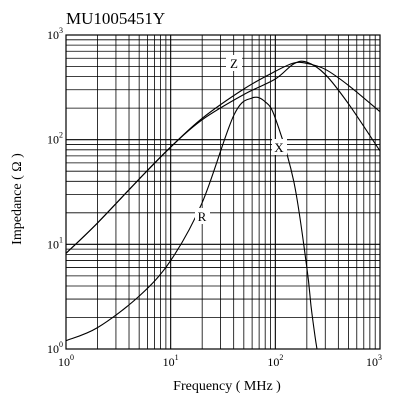  Describe the element at coordinates (115, 18) in the screenshot. I see `chart-title: MU1005451Y` at that location.